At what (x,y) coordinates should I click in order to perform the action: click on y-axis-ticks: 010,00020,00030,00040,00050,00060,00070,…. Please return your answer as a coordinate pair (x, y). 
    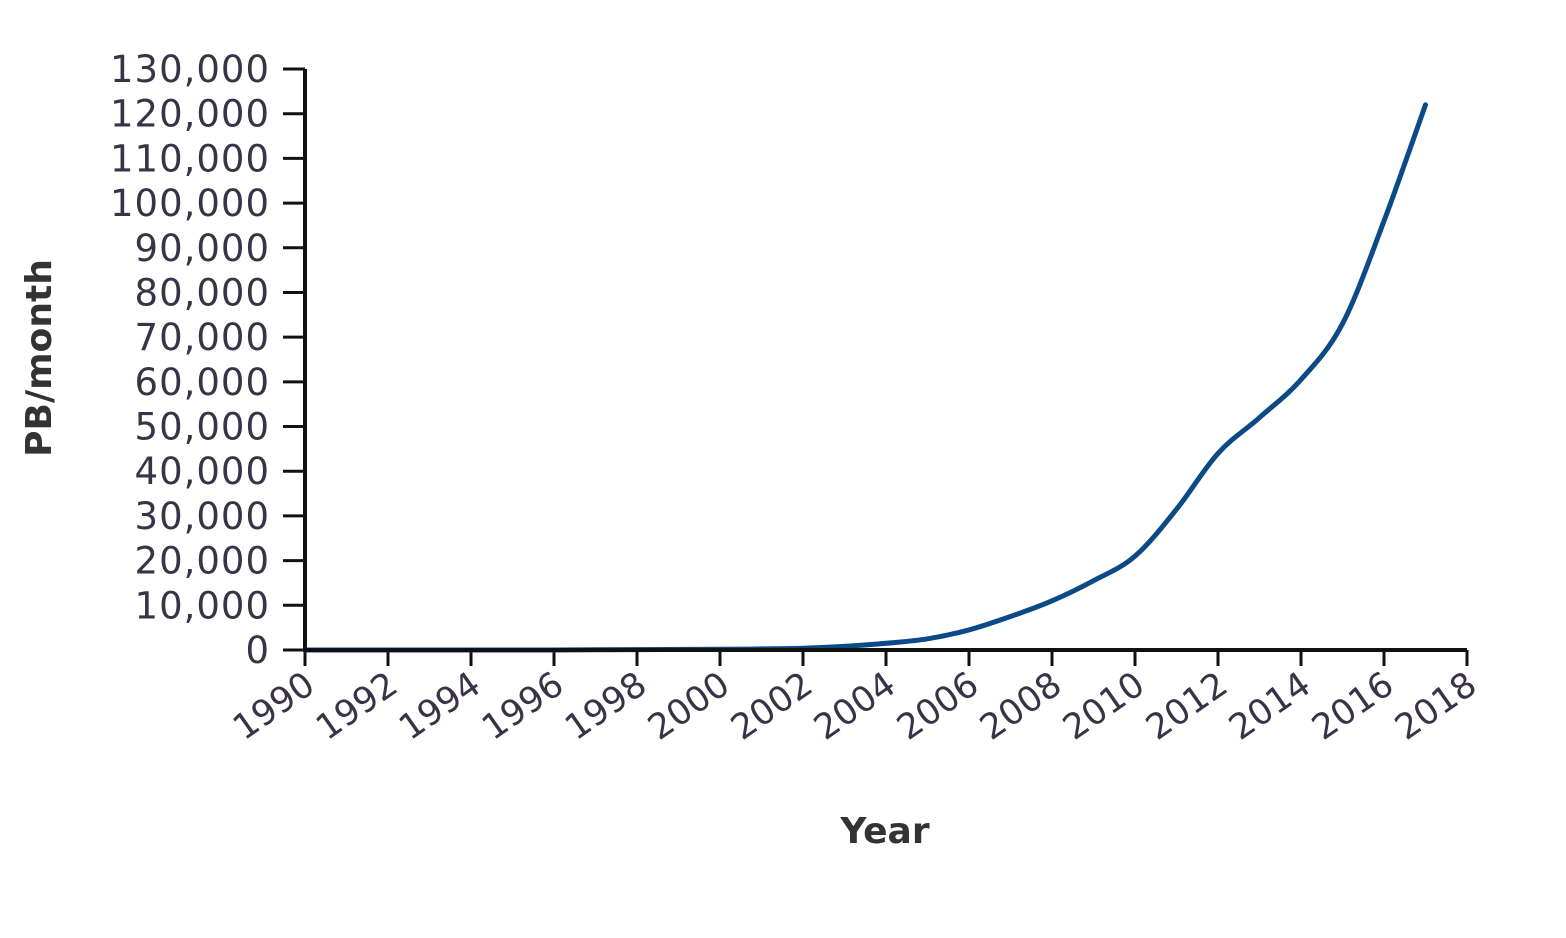
    Looking at the image, I should click on (207, 360).